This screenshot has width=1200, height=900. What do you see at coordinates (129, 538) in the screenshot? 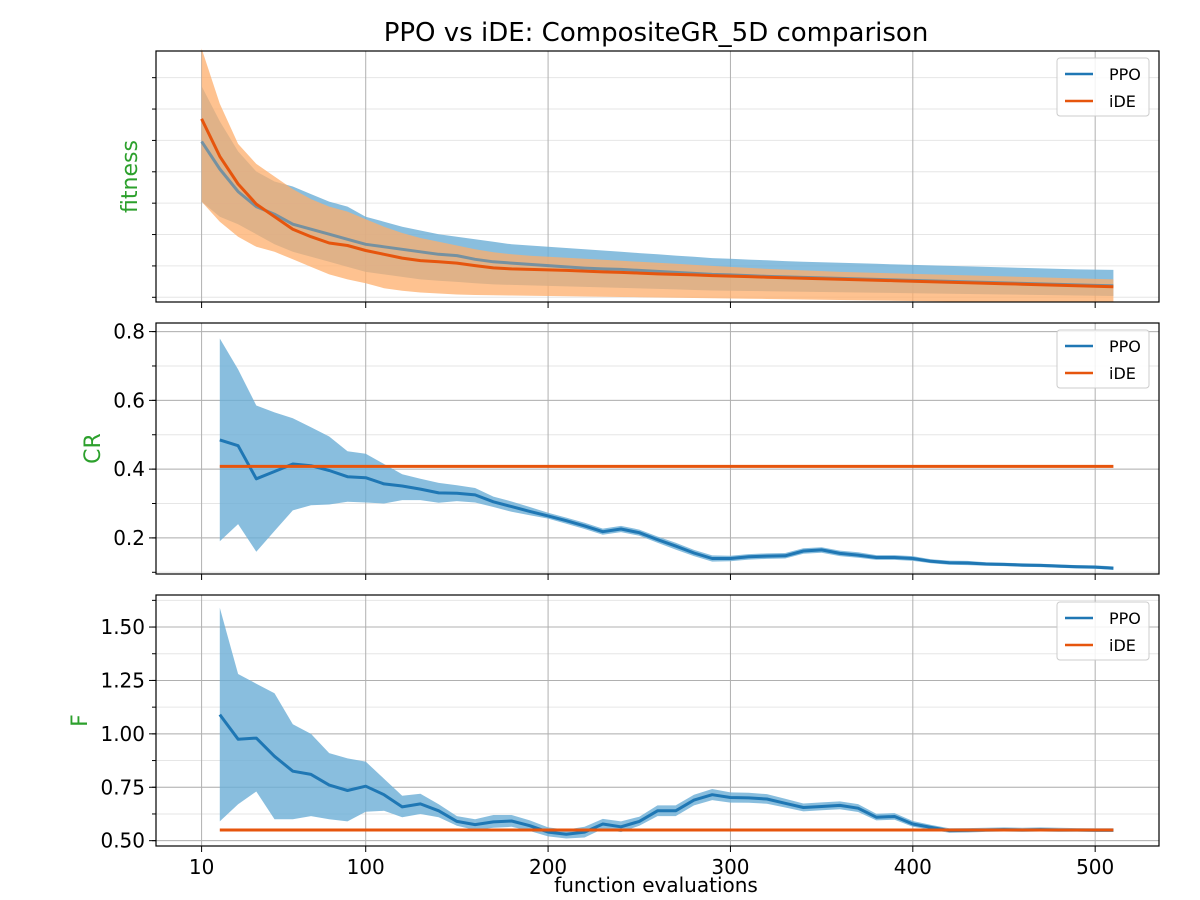
I see `y-tick-label: 0.2` at bounding box center [129, 538].